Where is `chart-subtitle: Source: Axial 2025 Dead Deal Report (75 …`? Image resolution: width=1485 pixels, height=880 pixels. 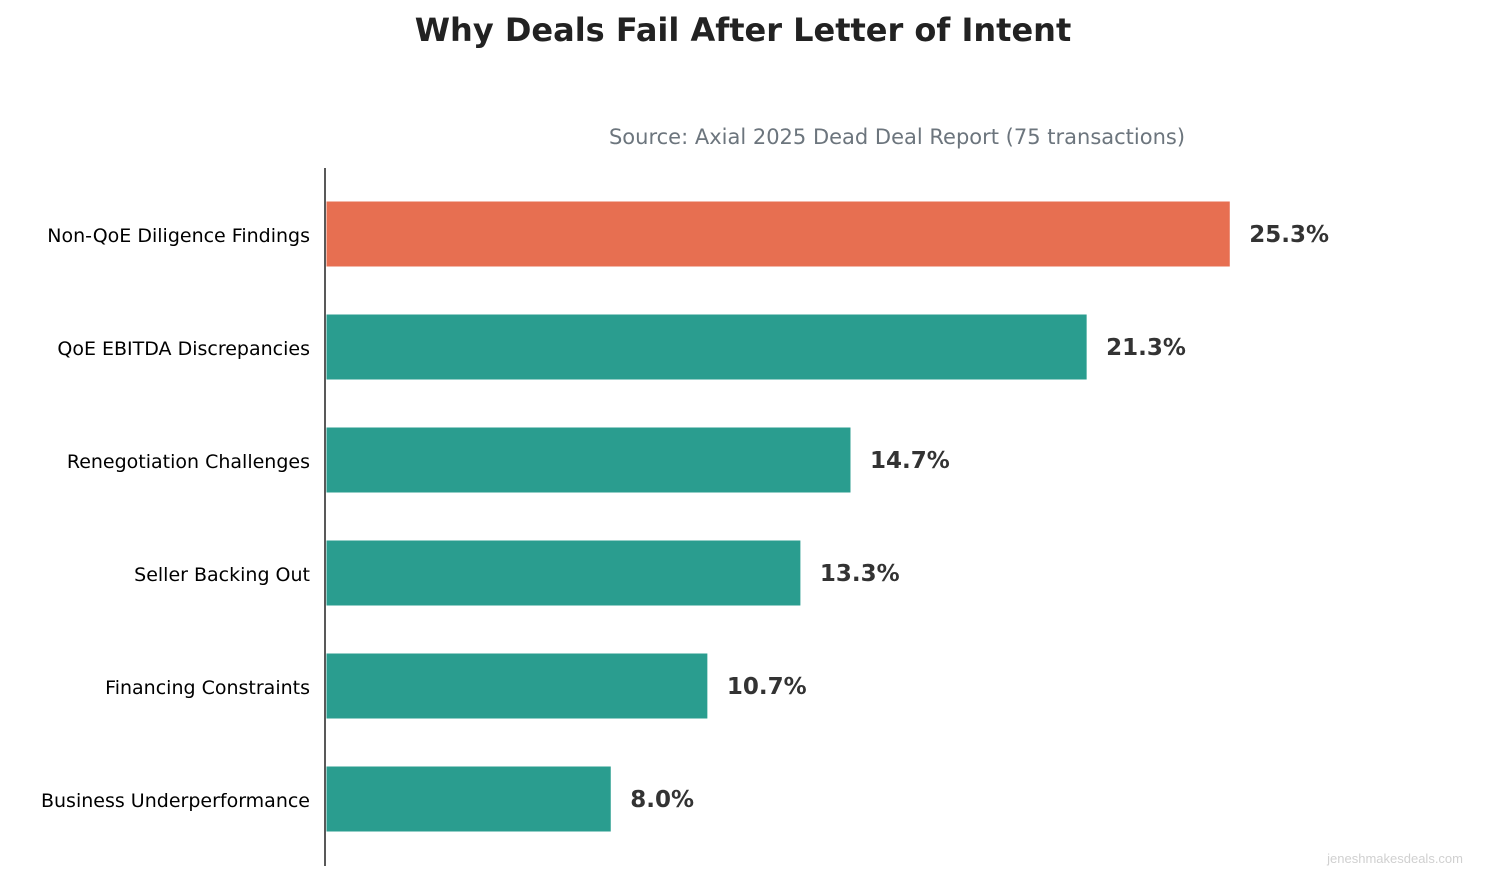
chart-subtitle: Source: Axial 2025 Dead Deal Report (75 … is located at coordinates (897, 137).